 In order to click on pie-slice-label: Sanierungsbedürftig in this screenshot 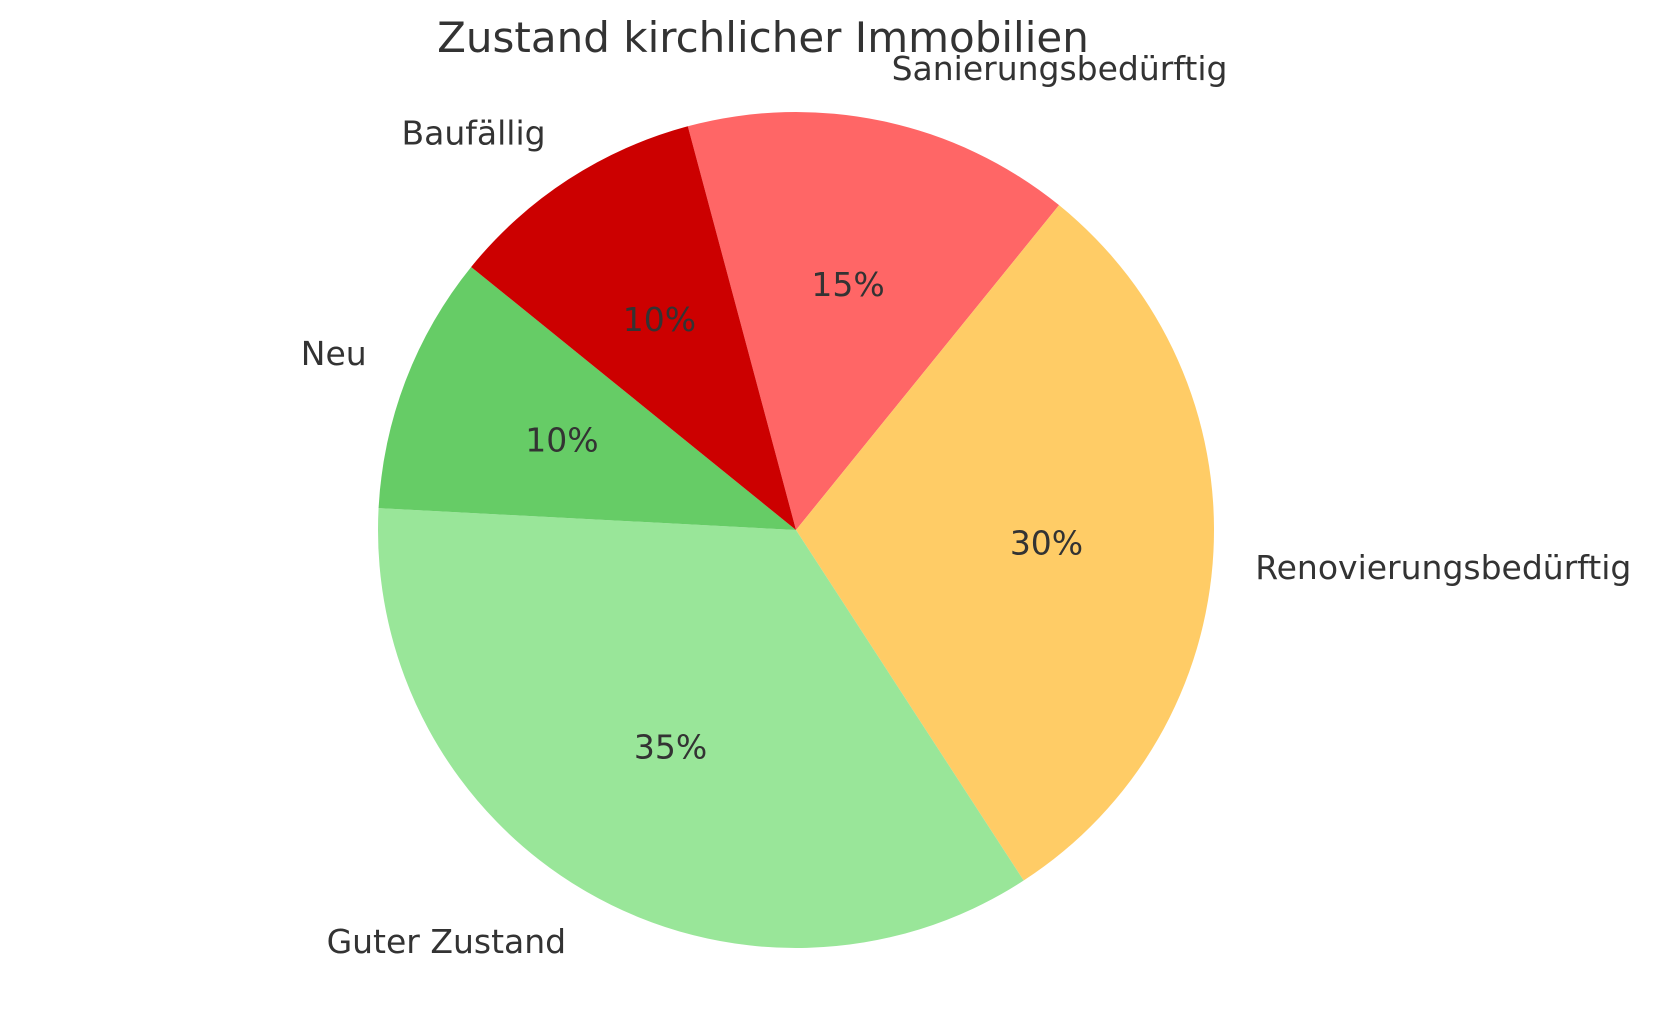, I will do `click(1060, 68)`.